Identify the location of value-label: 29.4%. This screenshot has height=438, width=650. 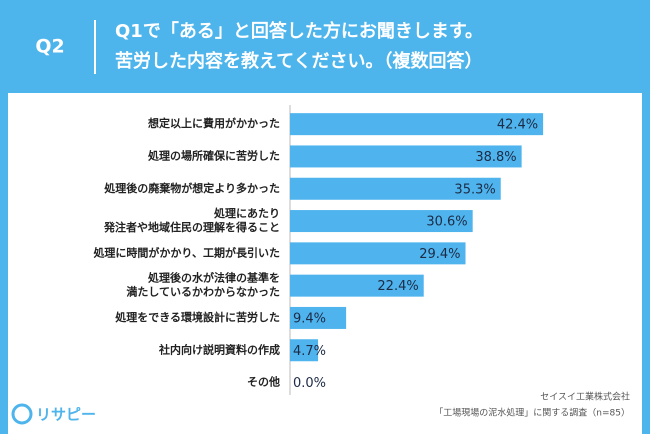
(439, 254).